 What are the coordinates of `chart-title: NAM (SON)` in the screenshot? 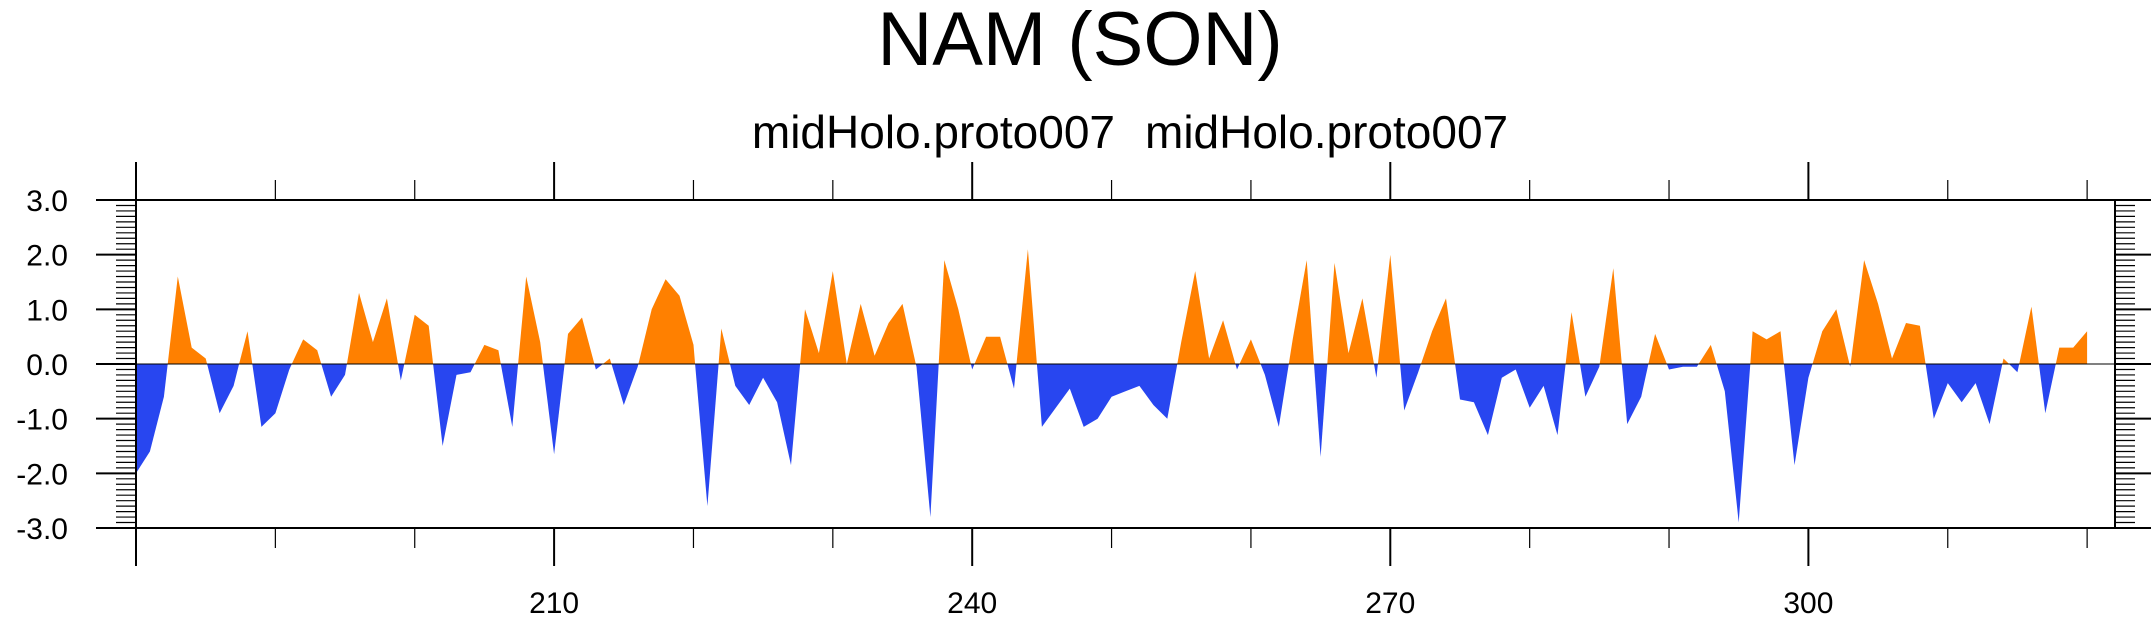 It's located at (1079, 41).